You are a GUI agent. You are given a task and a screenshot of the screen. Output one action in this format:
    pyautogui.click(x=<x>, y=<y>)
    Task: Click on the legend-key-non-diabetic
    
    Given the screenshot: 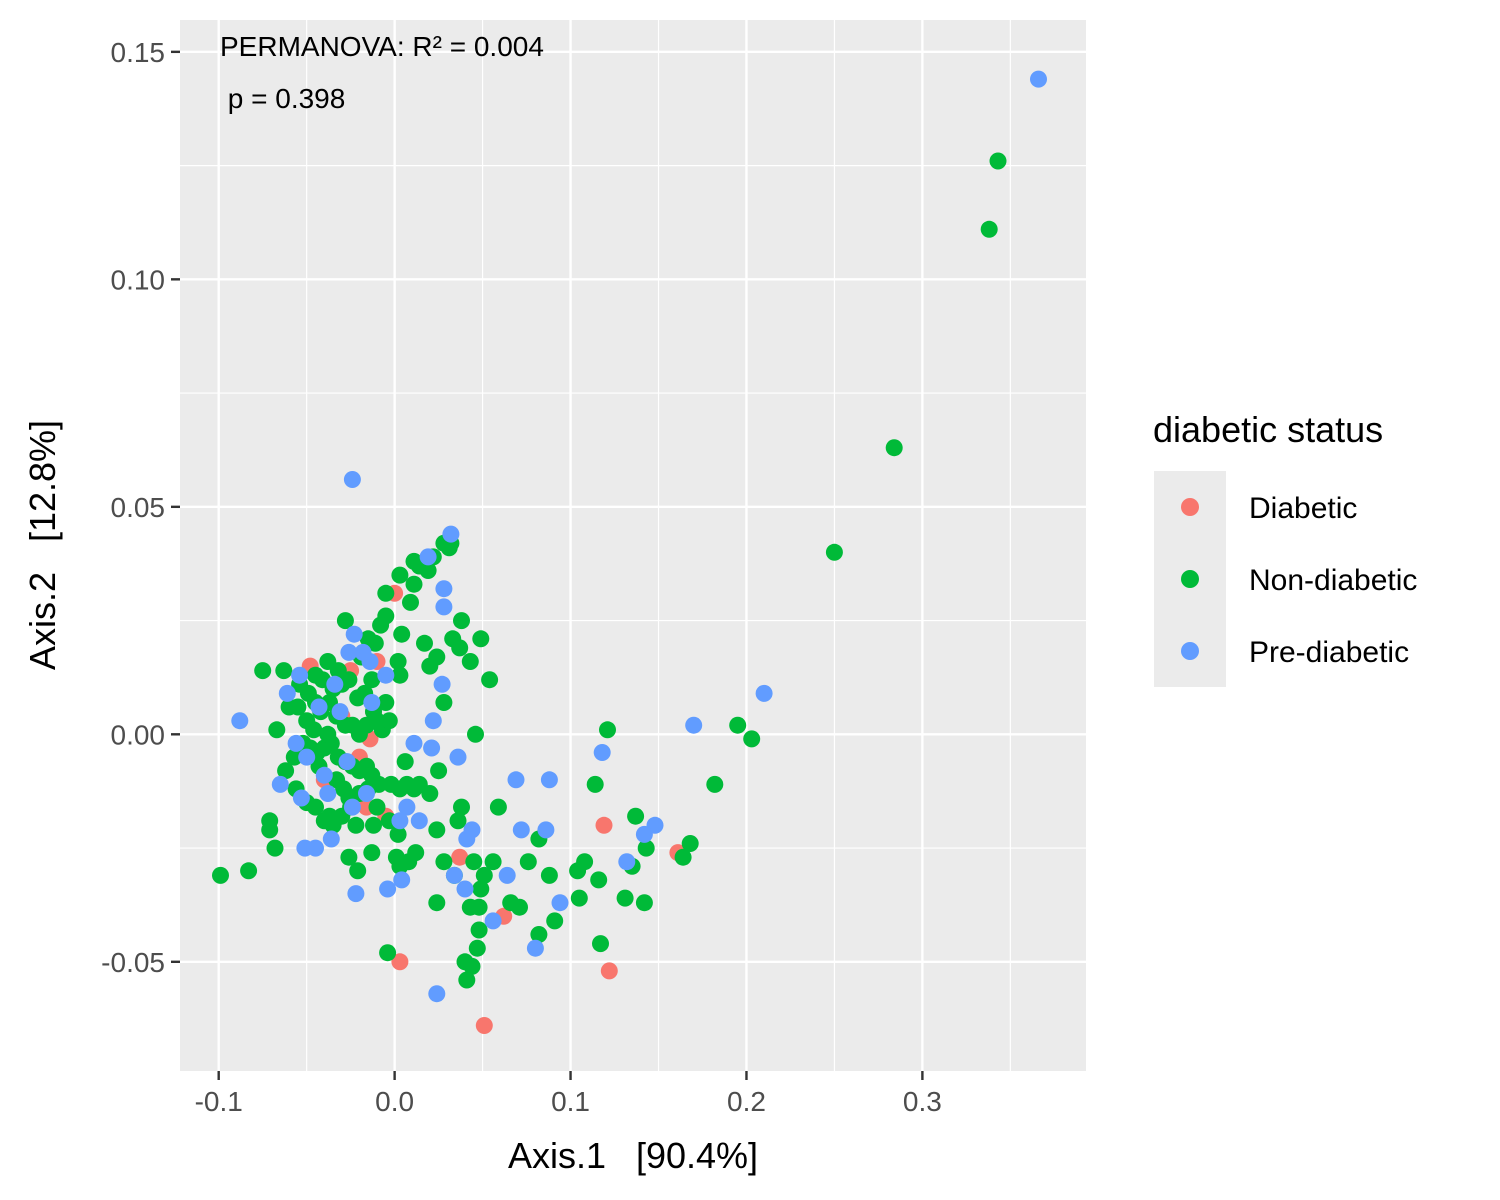 What is the action you would take?
    pyautogui.click(x=1190, y=579)
    